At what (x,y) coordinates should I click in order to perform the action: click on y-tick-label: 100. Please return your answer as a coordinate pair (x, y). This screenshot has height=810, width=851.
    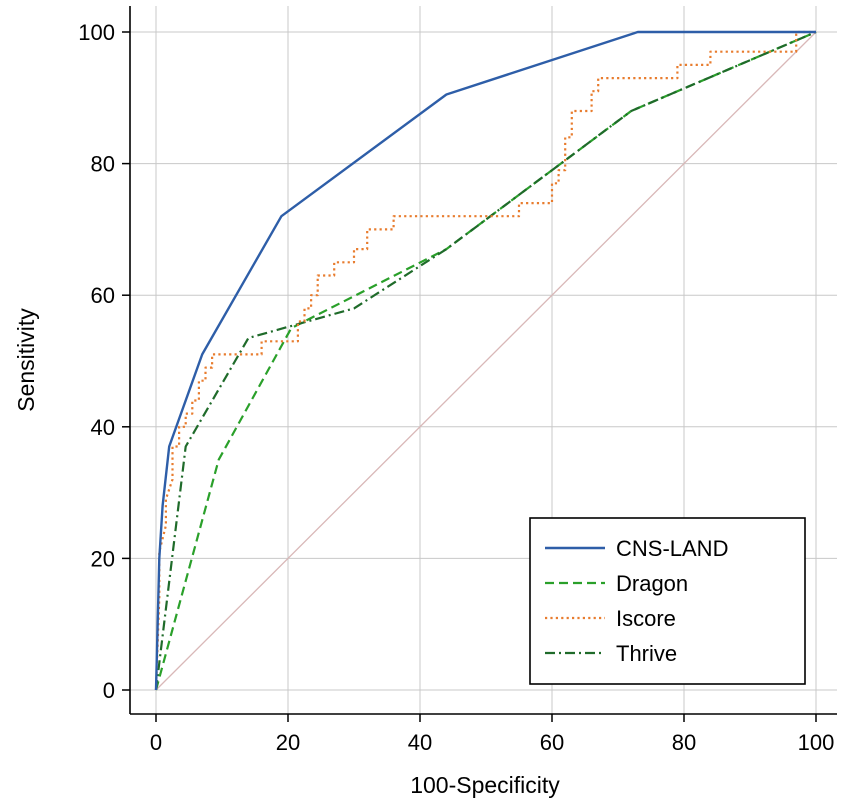
    Looking at the image, I should click on (96, 32).